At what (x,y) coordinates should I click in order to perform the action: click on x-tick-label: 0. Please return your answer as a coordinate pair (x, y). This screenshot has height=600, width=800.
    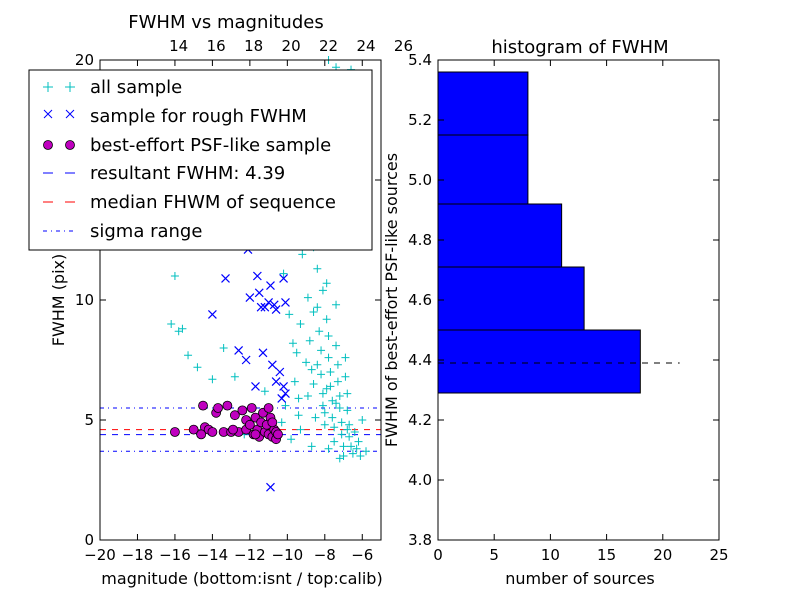
    Looking at the image, I should click on (438, 555).